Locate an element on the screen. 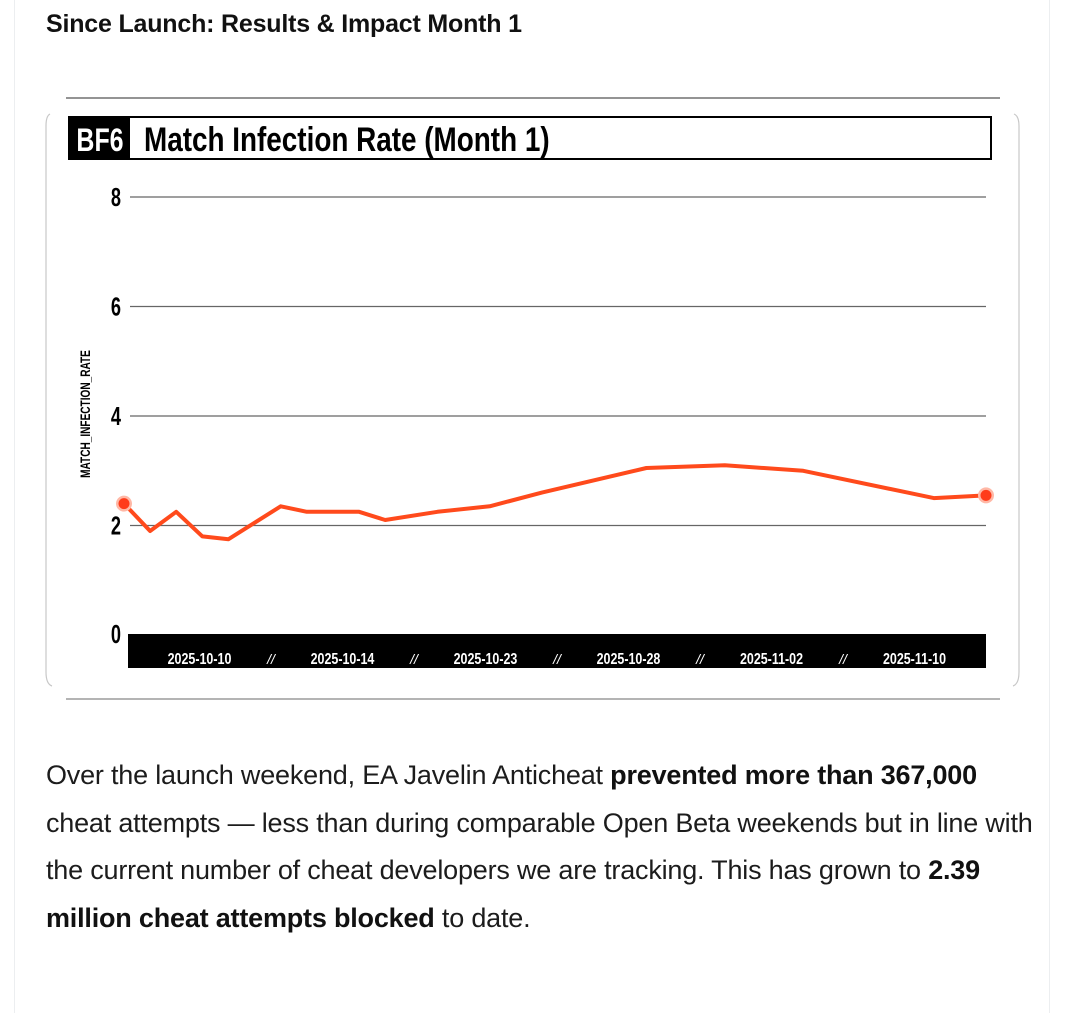 The image size is (1080, 1013). y-axis-label: MATCH_INFECTION_RATE is located at coordinates (85, 414).